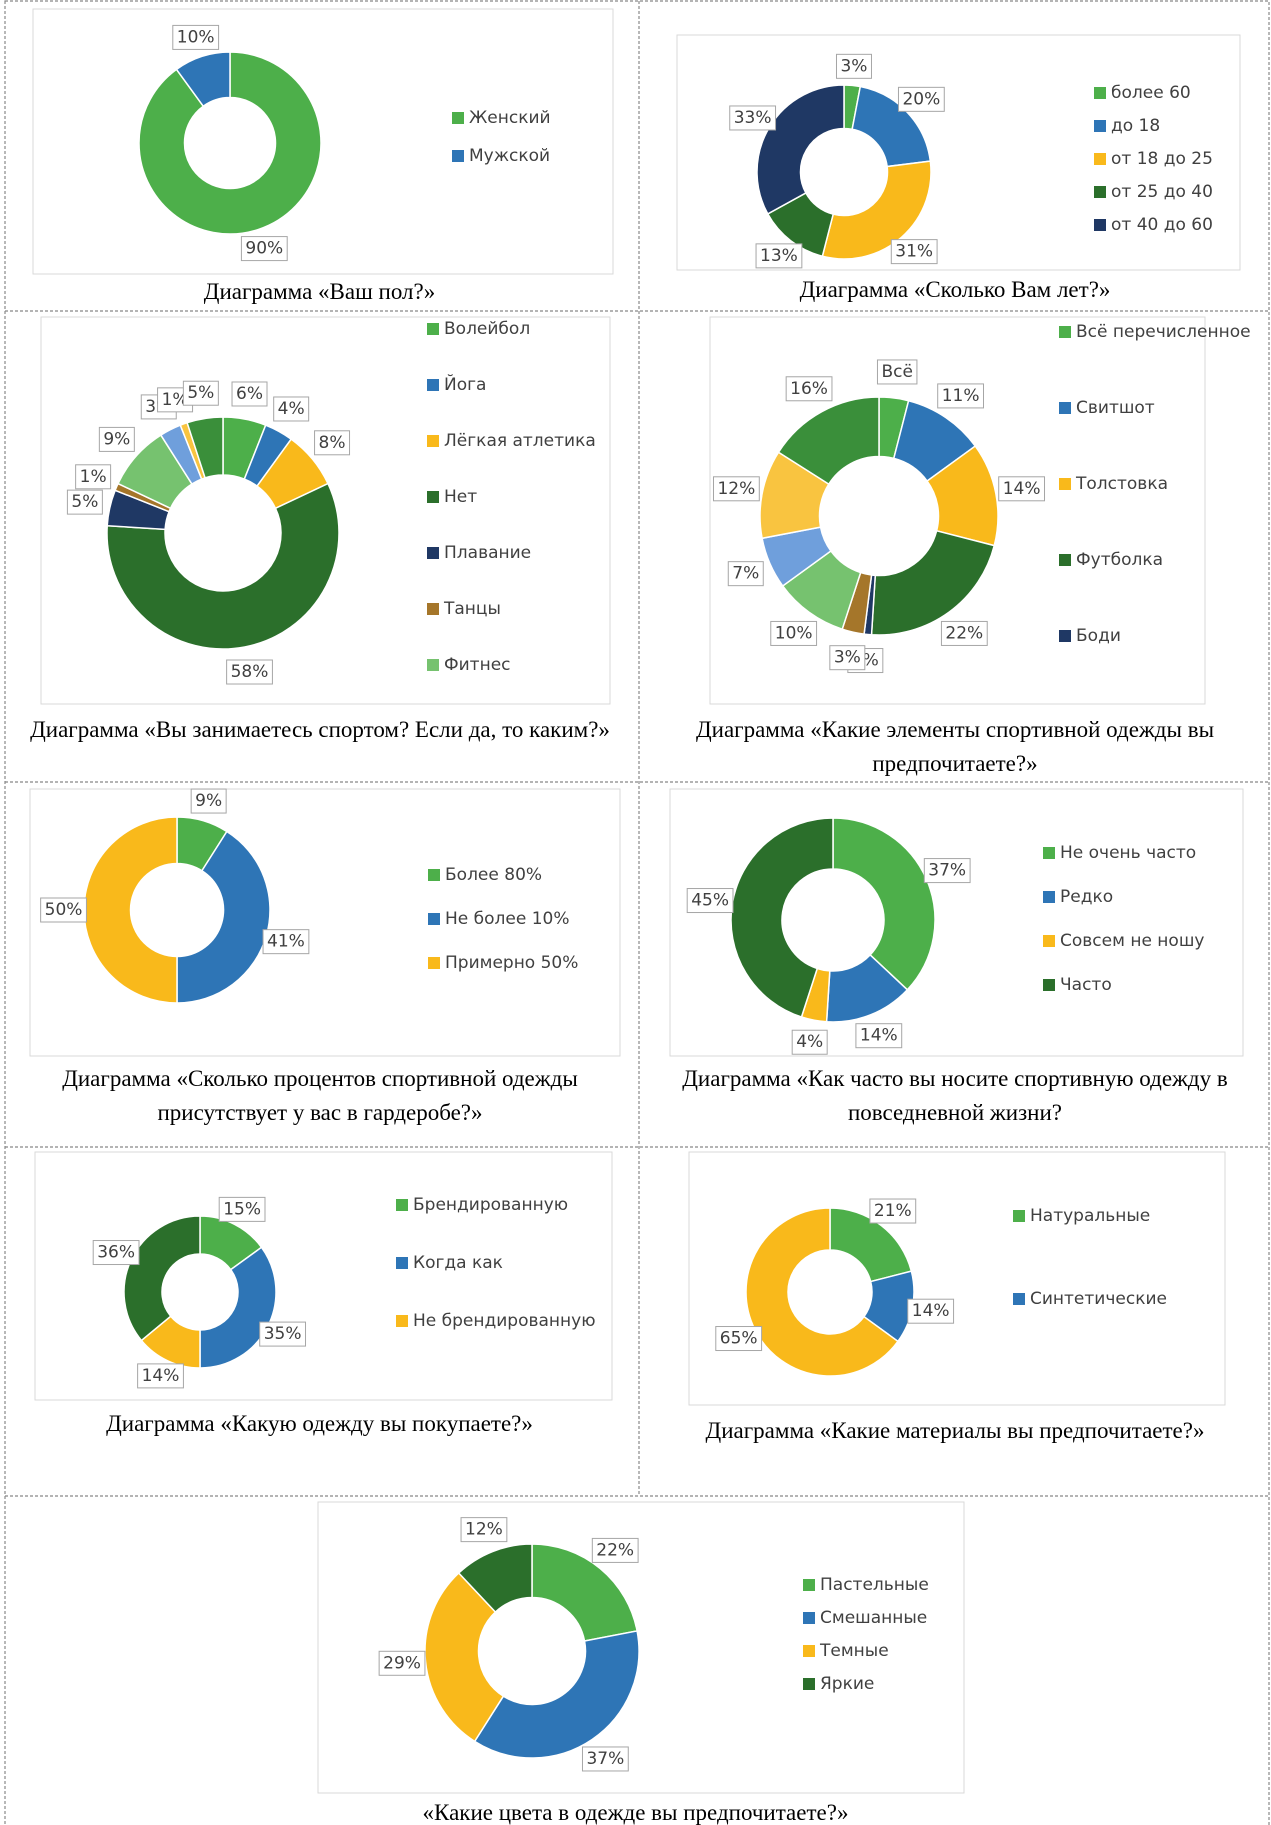 The height and width of the screenshot is (1825, 1271). Describe the element at coordinates (753, 118) in the screenshot. I see `data-label: 33%` at that location.